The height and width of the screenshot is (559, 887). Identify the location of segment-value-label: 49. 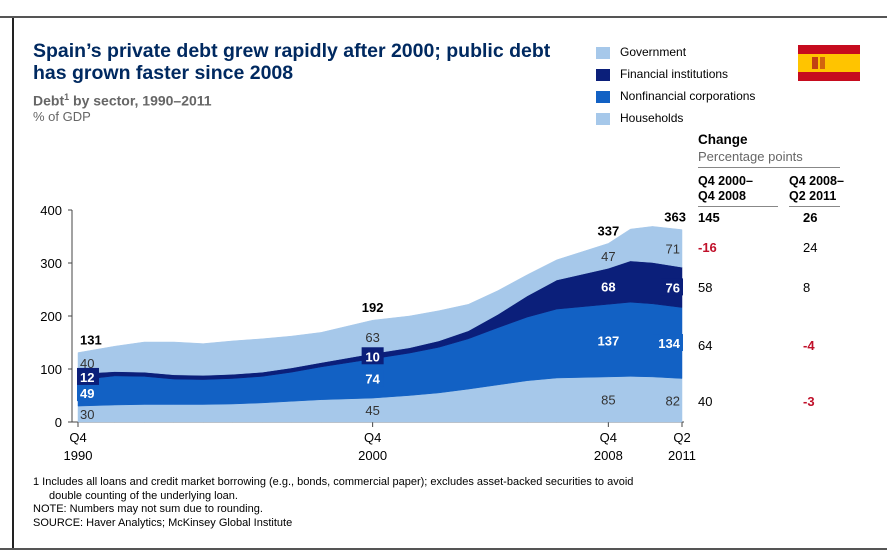
(87, 393).